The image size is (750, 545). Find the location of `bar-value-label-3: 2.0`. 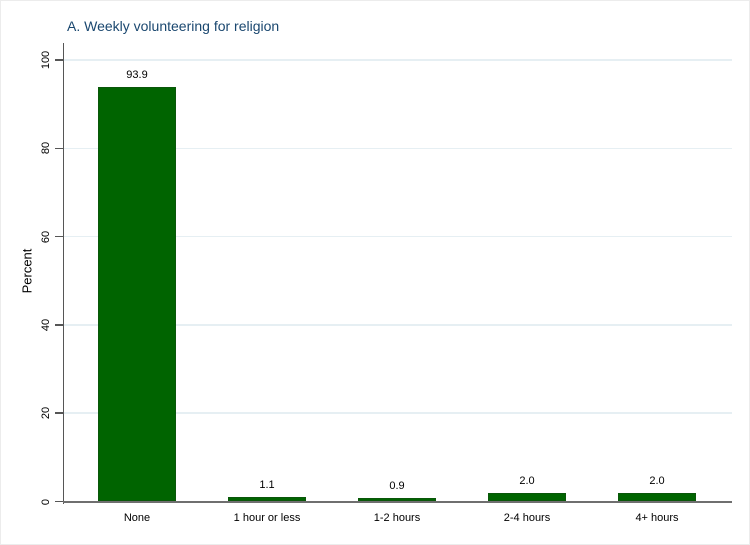

bar-value-label-3: 2.0 is located at coordinates (527, 480).